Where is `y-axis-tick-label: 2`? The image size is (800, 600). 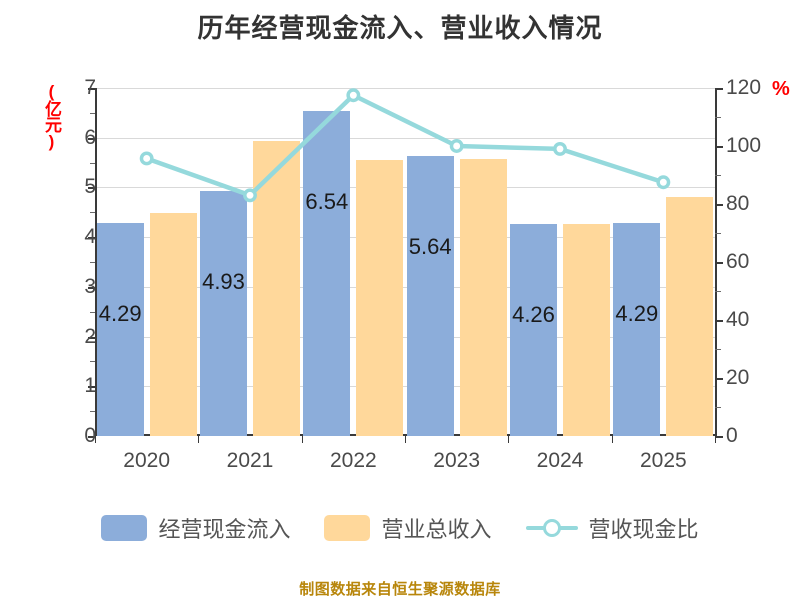 y-axis-tick-label: 2 is located at coordinates (90, 336).